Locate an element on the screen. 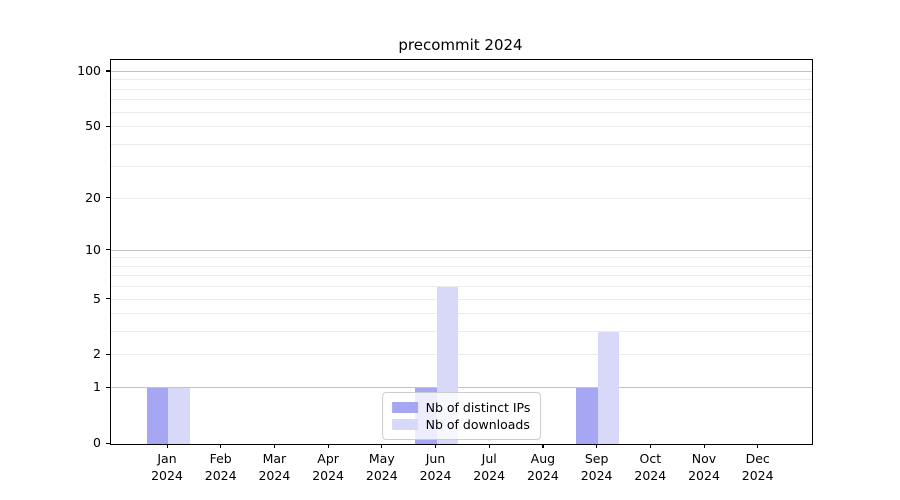  x-tick-mark-jun is located at coordinates (436, 446).